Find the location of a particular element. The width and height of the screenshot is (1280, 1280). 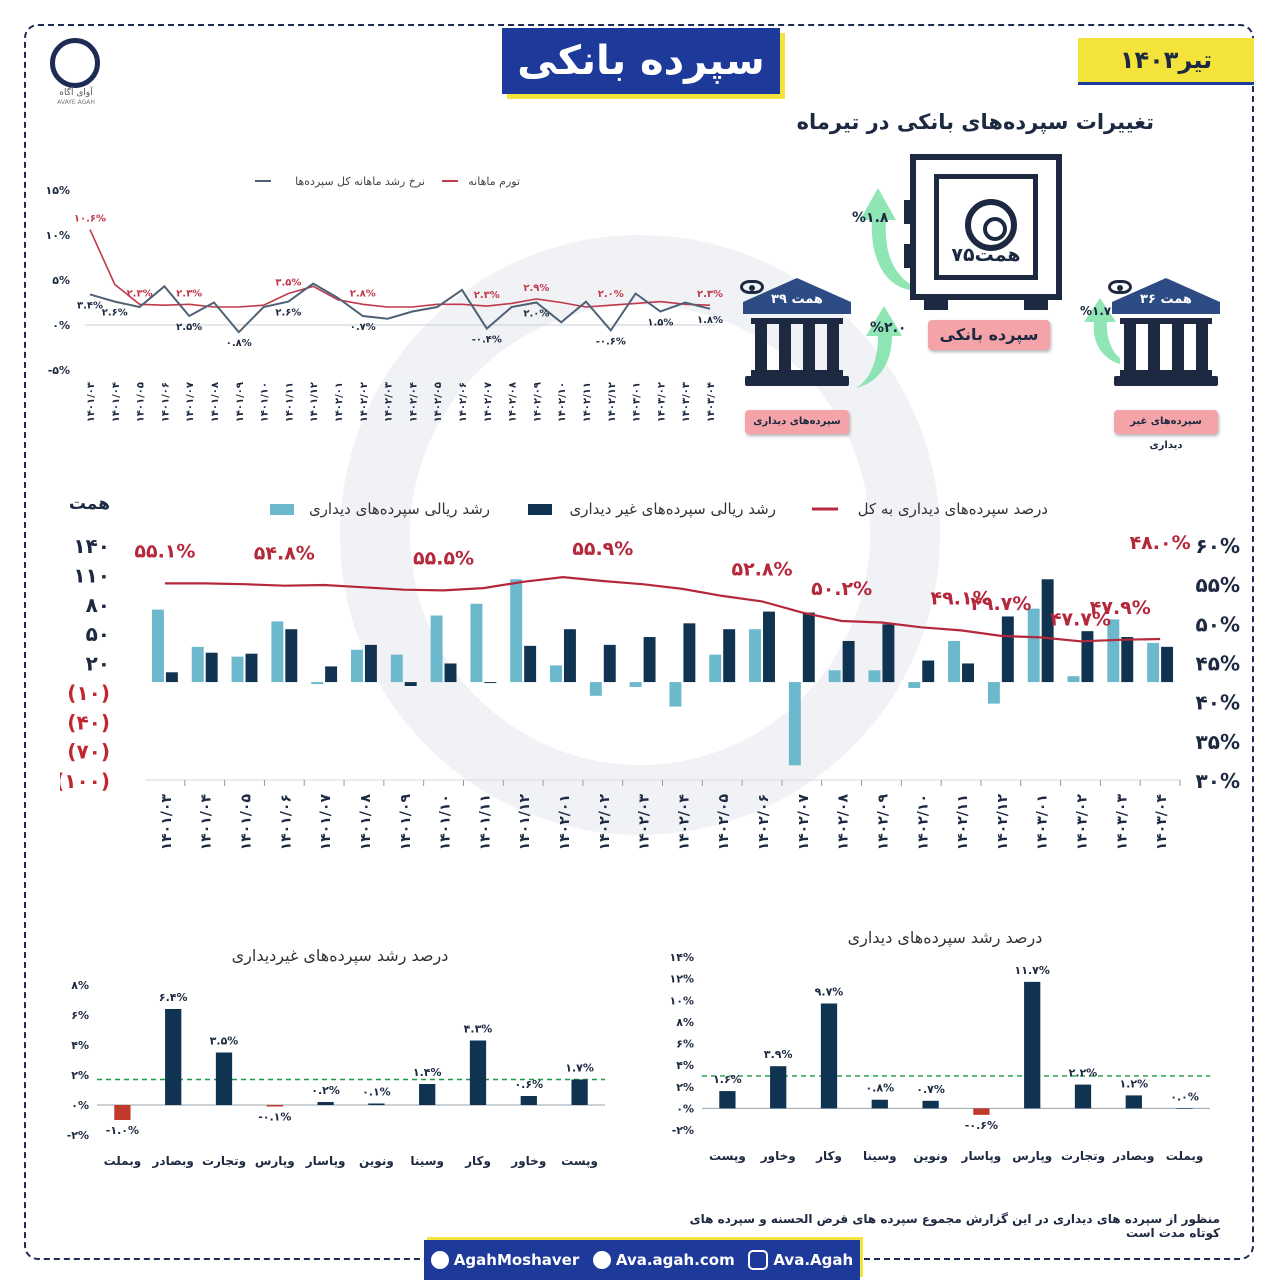

data-label: ۶.۴% is located at coordinates (173, 997).